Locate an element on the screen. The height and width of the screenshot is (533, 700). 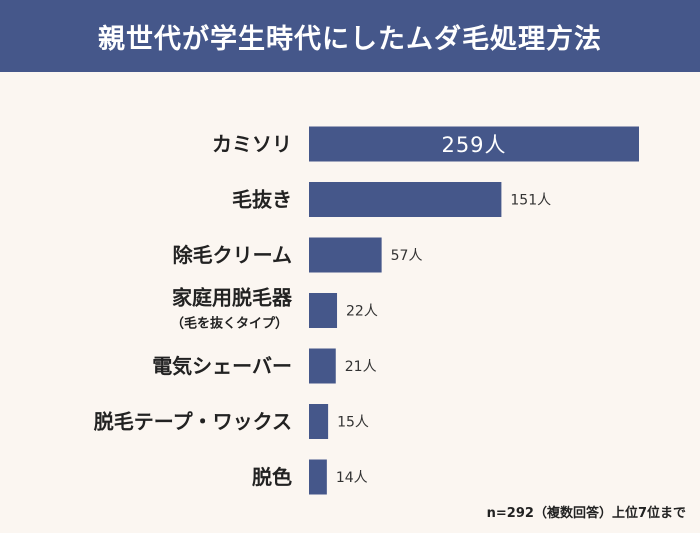
value-label-2: 151人 is located at coordinates (530, 201).